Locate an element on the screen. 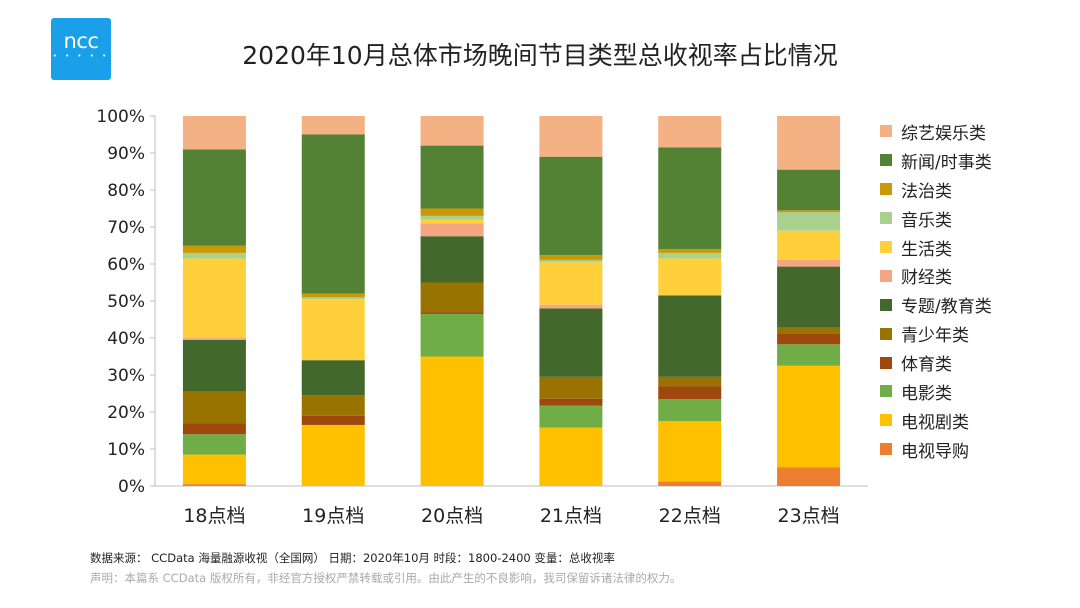 The height and width of the screenshot is (608, 1080). y-tick-label: 100% is located at coordinates (120, 117).